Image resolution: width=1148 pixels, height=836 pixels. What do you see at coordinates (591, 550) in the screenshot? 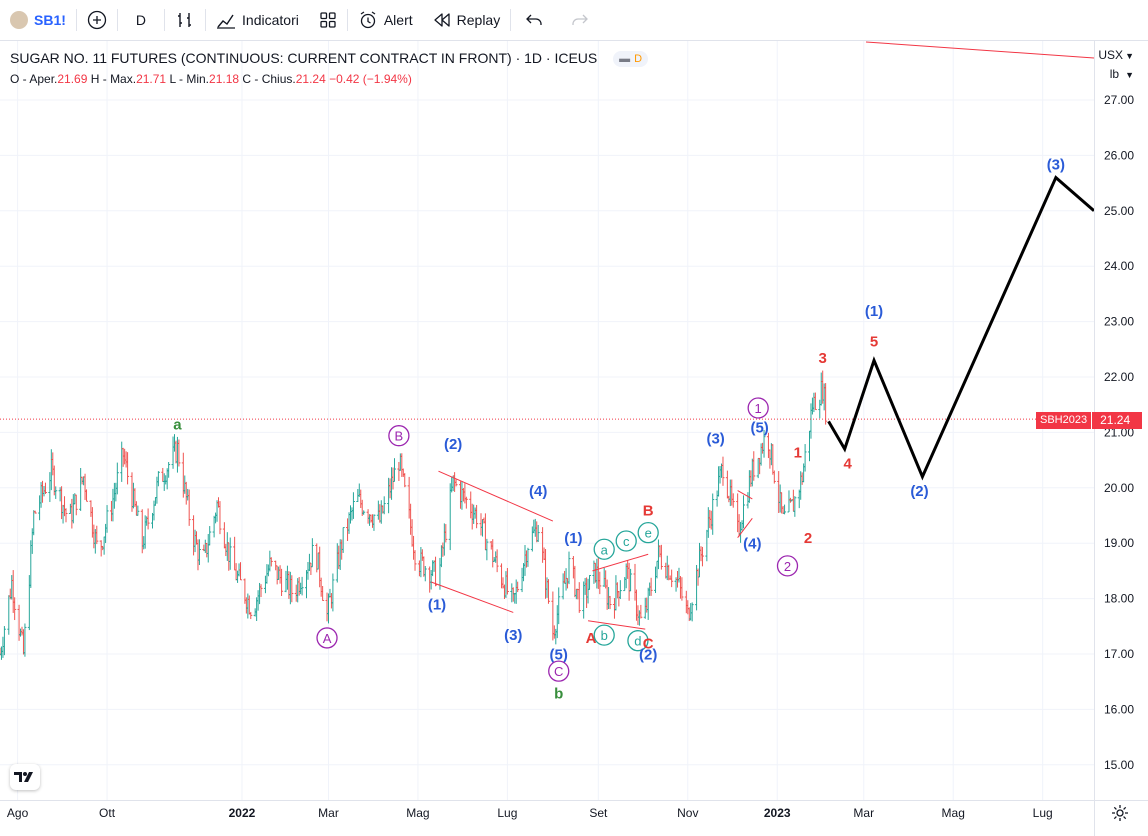
I see `trendlines` at bounding box center [591, 550].